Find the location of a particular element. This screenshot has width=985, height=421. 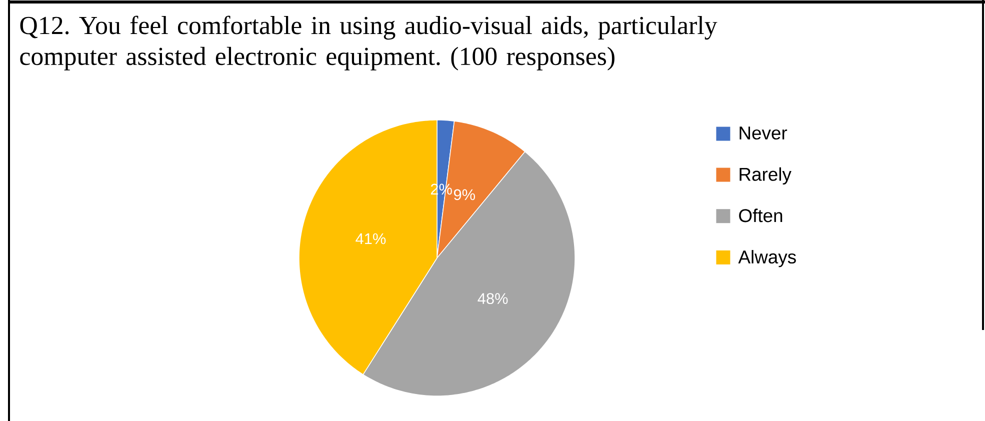

chart-title: Q12. You feel comfortable in using audio-visual aids, particularly computer assisted electronic equipment. (100 responses) is located at coordinates (369, 43).